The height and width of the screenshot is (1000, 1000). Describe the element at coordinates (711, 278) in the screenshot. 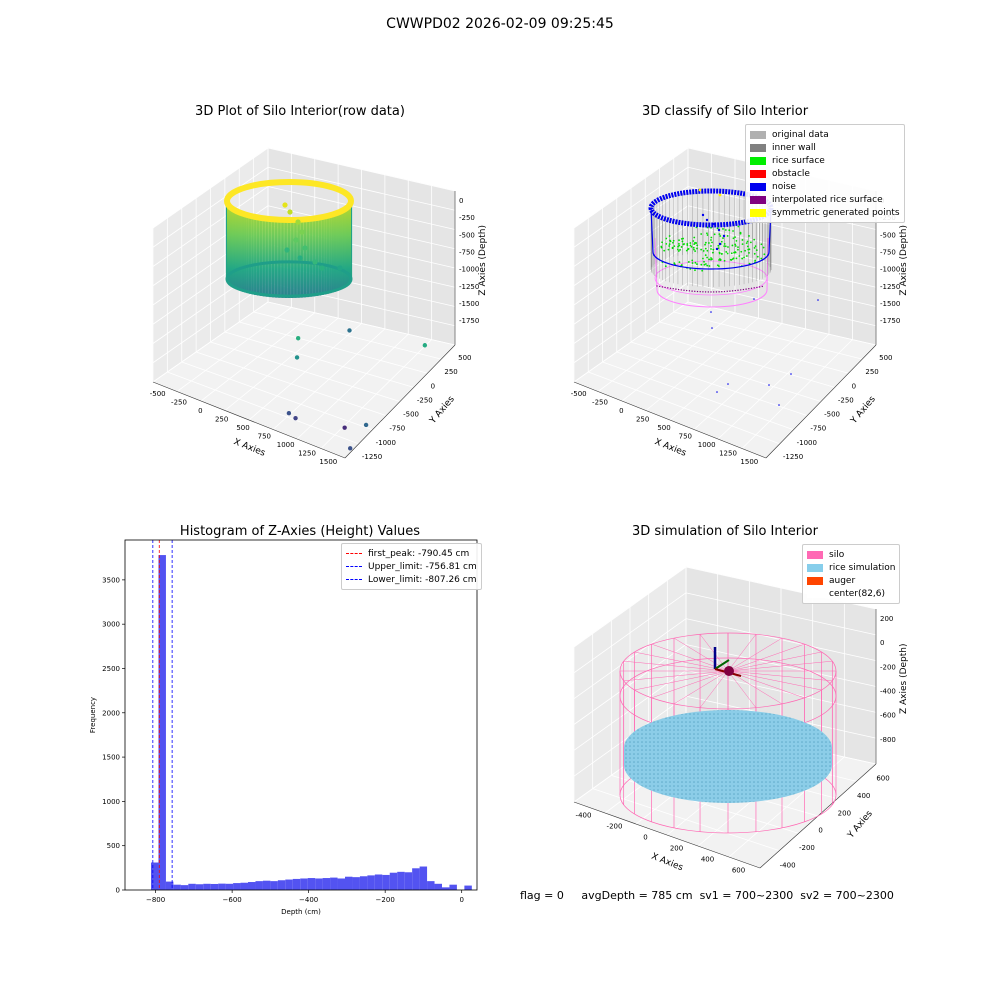

I see `interpolated-surface-ring` at that location.